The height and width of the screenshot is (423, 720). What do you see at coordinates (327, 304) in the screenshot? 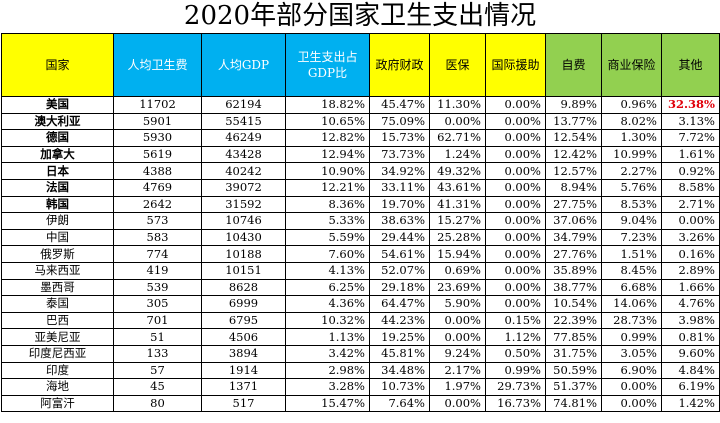
I see `value-cell: 4.36%` at bounding box center [327, 304].